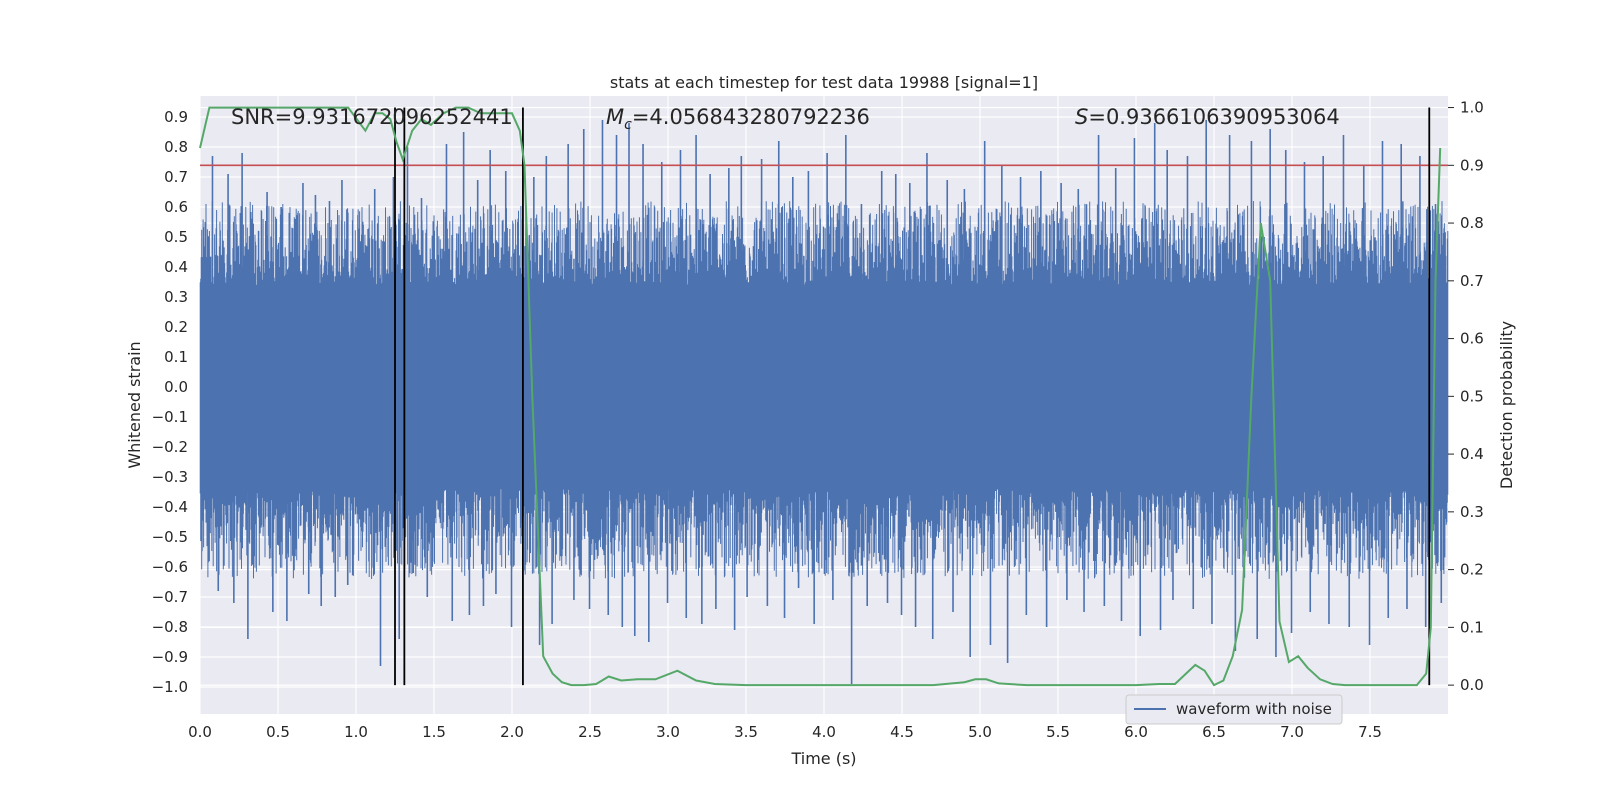  What do you see at coordinates (170, 657) in the screenshot?
I see `y-tick-label: −0.9` at bounding box center [170, 657].